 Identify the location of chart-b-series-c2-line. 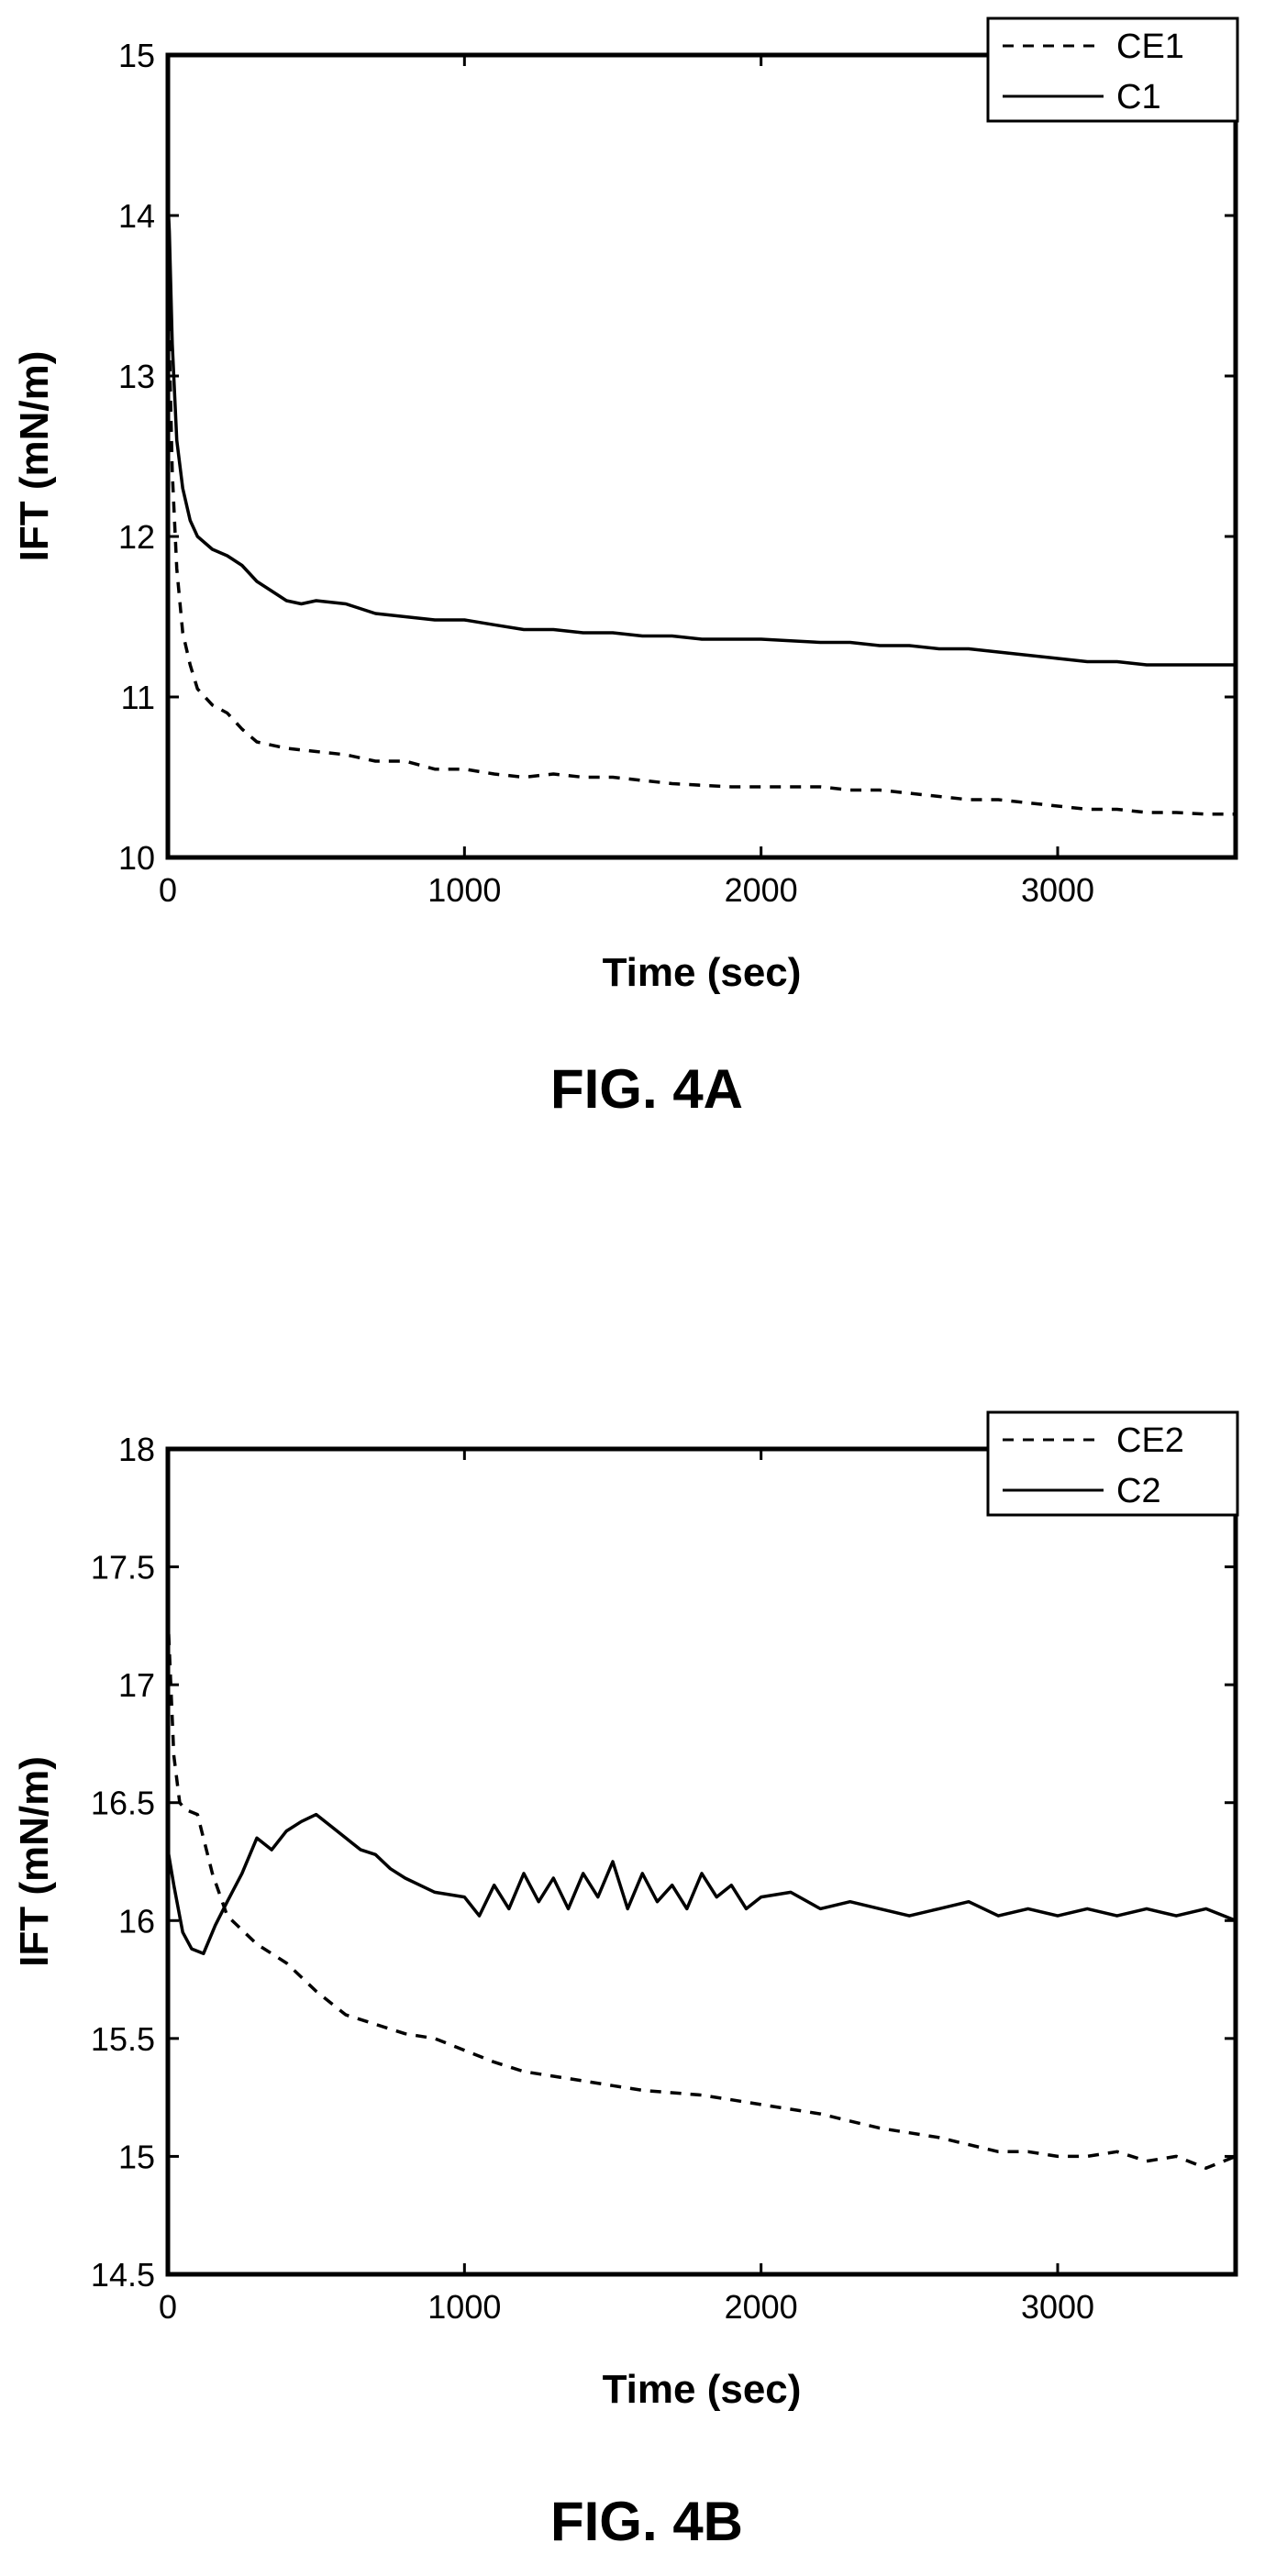
(701, 1884).